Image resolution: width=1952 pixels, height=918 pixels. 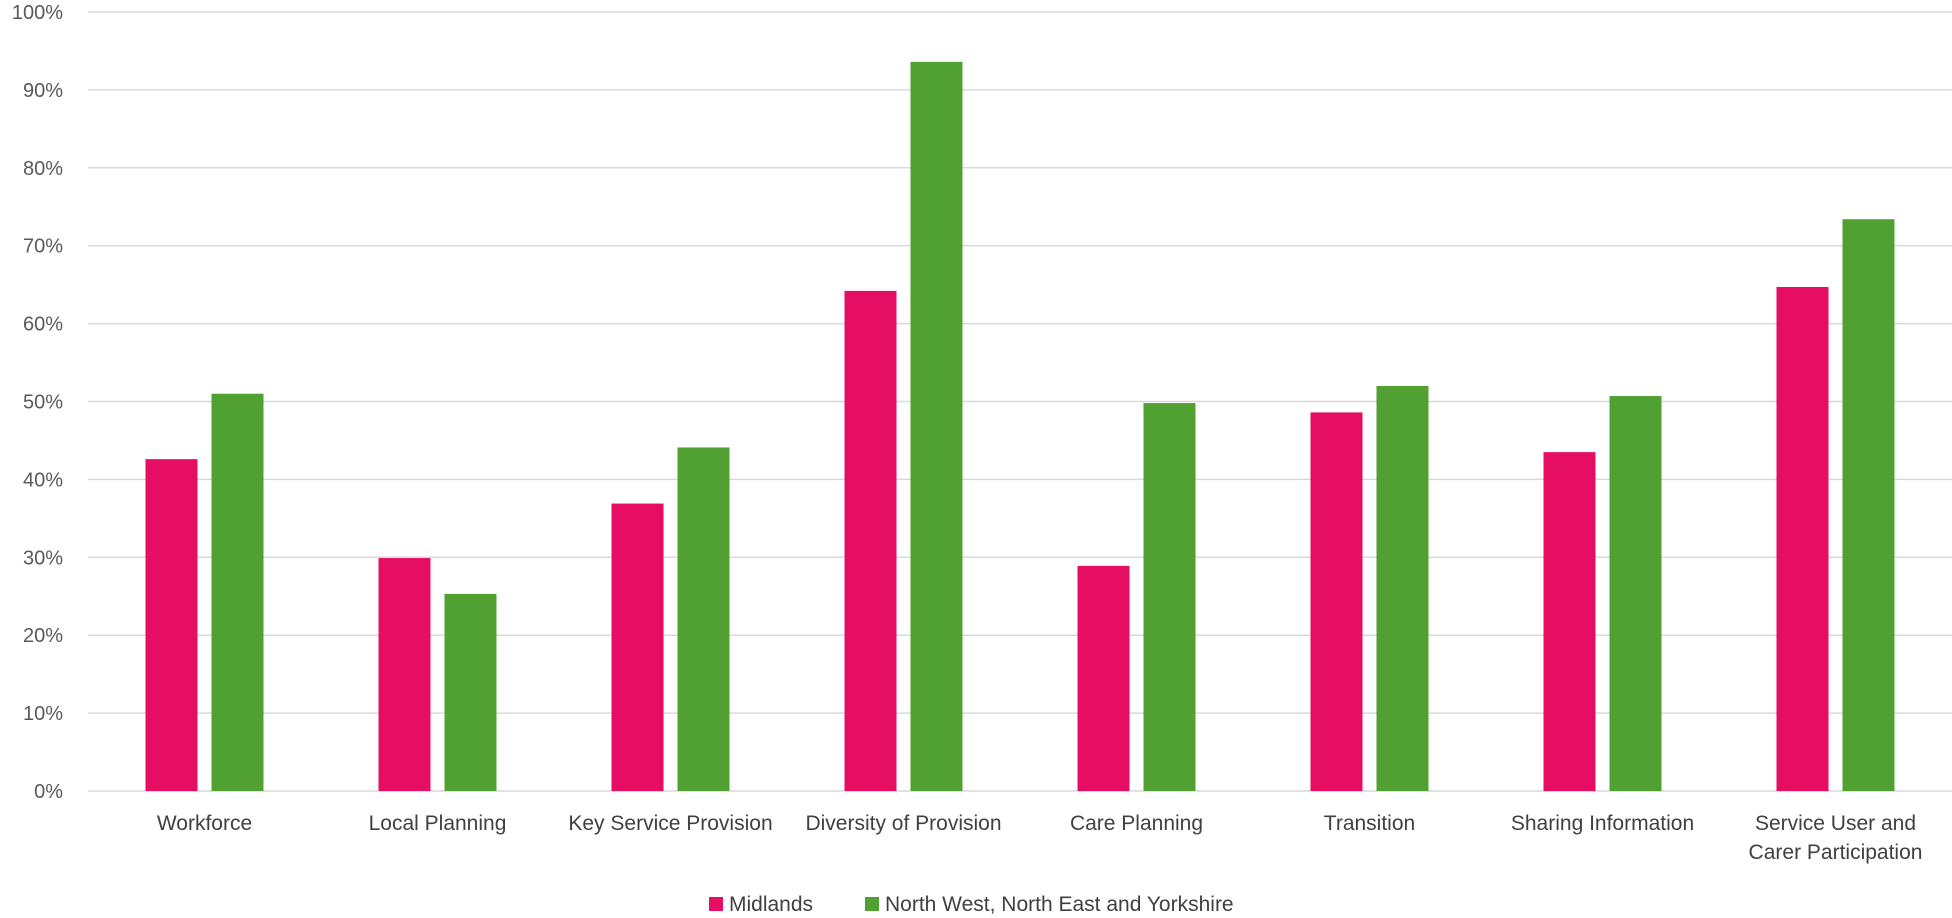 What do you see at coordinates (1369, 823) in the screenshot?
I see `x-category-label: Transition` at bounding box center [1369, 823].